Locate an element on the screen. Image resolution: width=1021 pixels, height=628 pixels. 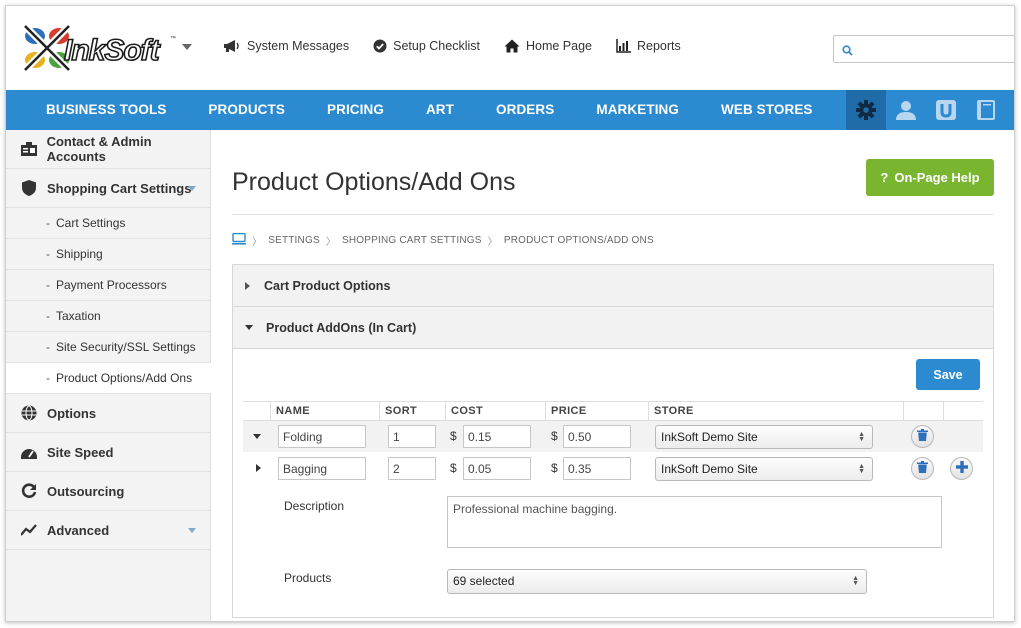
table-header: NAME SORT COST PRICE STORE is located at coordinates (613, 411).